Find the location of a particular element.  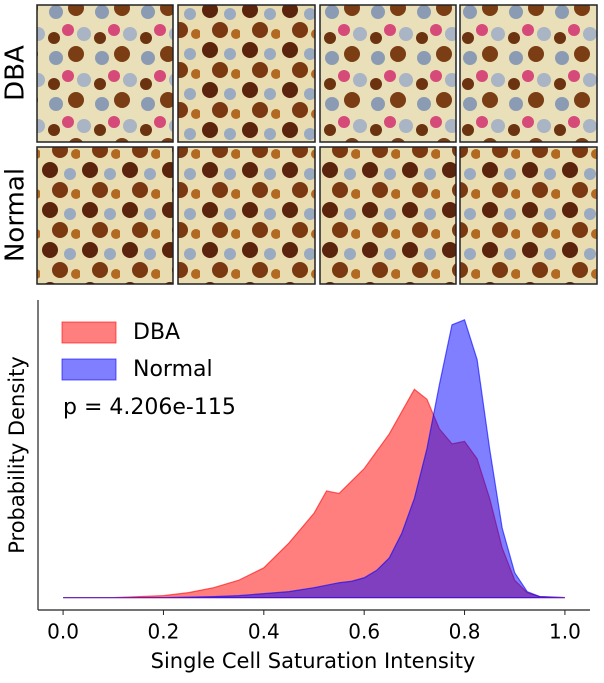

row-label: Normal is located at coordinates (16, 215).